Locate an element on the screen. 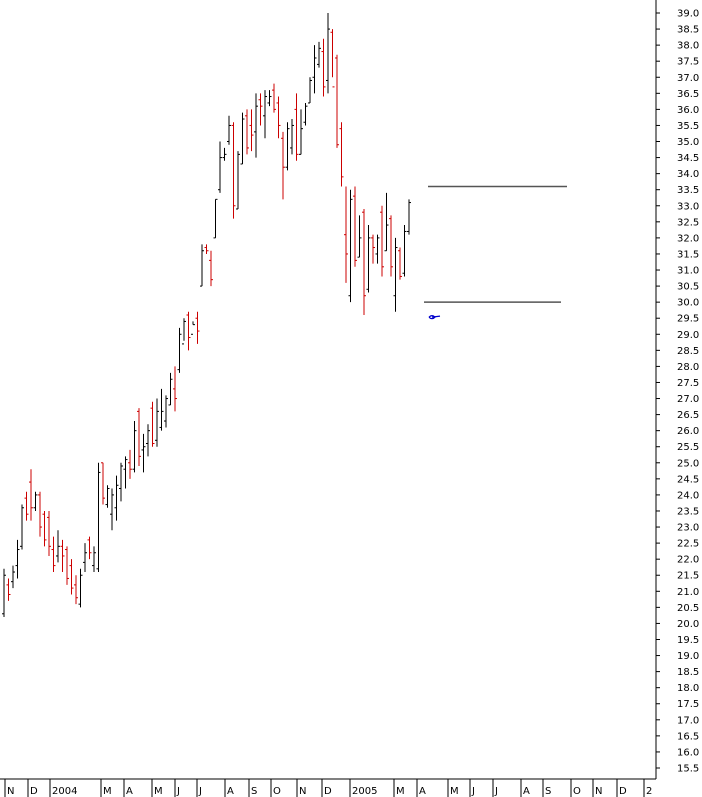 Image resolution: width=702 pixels, height=797 pixels. y-tick-label: 34.5 is located at coordinates (688, 158).